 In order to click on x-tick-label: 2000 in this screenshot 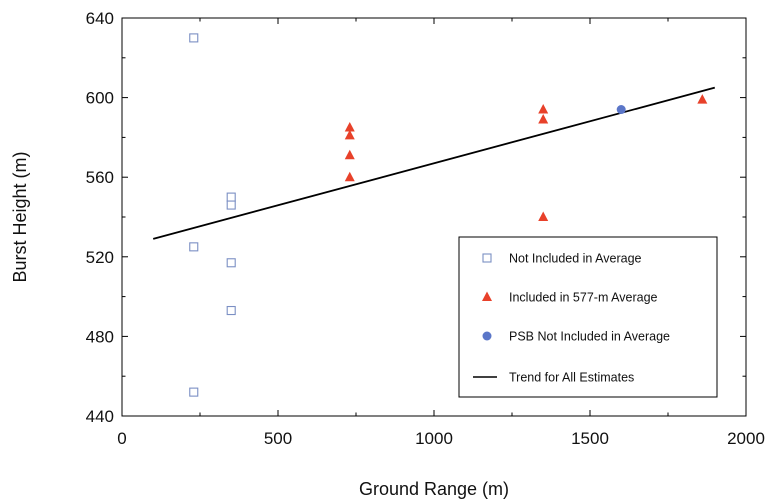, I will do `click(746, 438)`.